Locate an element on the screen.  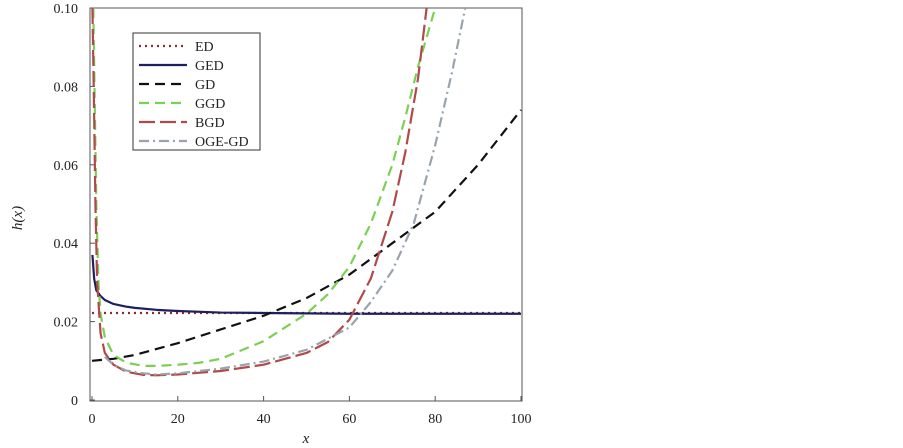
legend-label: GED is located at coordinates (209, 66).